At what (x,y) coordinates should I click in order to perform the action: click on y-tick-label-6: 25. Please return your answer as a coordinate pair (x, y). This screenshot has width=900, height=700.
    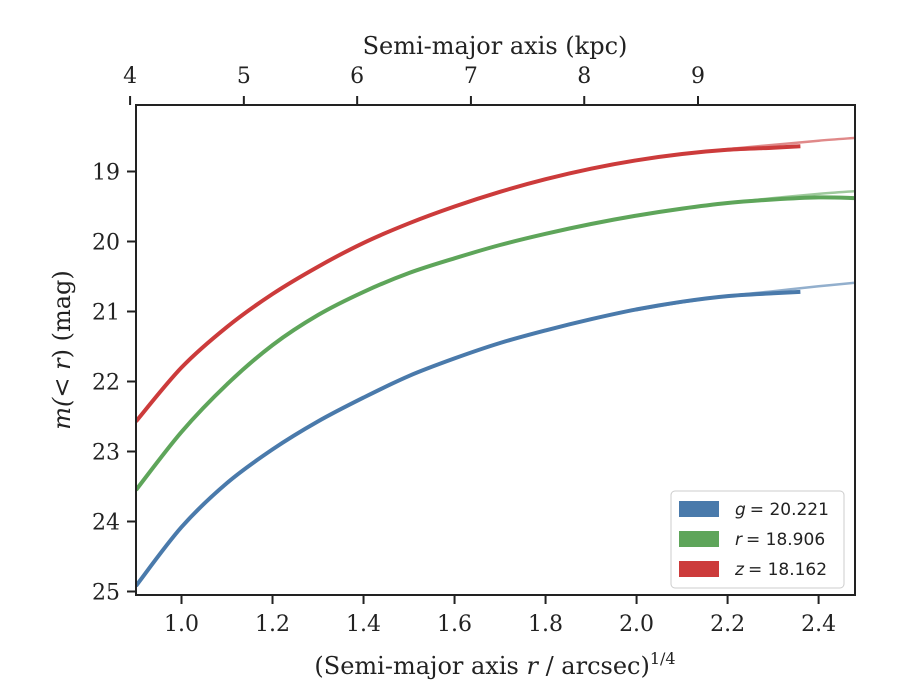
    Looking at the image, I should click on (106, 593).